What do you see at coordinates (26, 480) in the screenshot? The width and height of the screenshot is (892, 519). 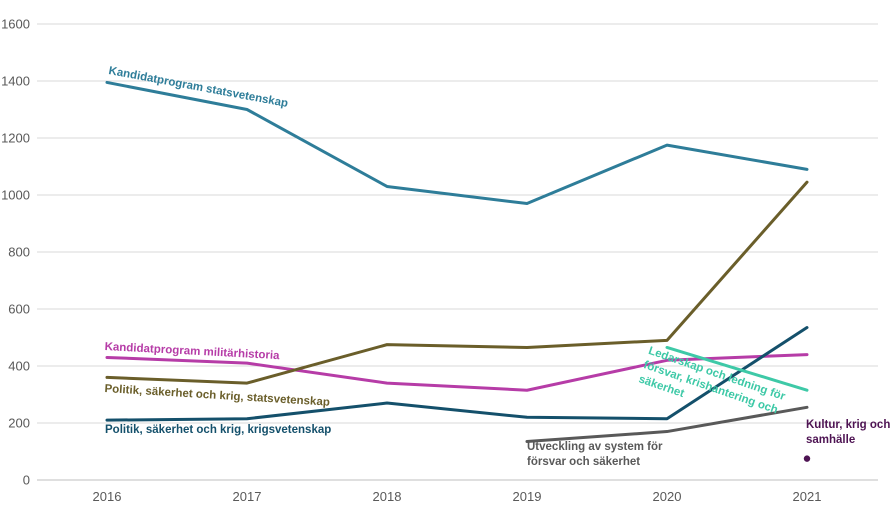 I see `y-tick-label: 0` at bounding box center [26, 480].